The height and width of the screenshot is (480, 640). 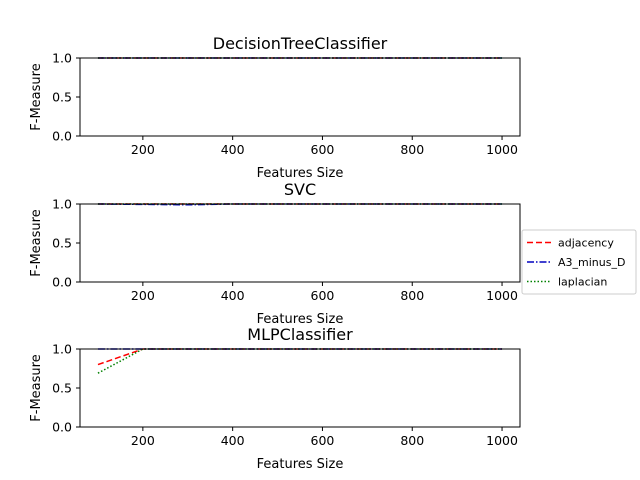 I want to click on chart-title: MLPClassifier, so click(x=300, y=334).